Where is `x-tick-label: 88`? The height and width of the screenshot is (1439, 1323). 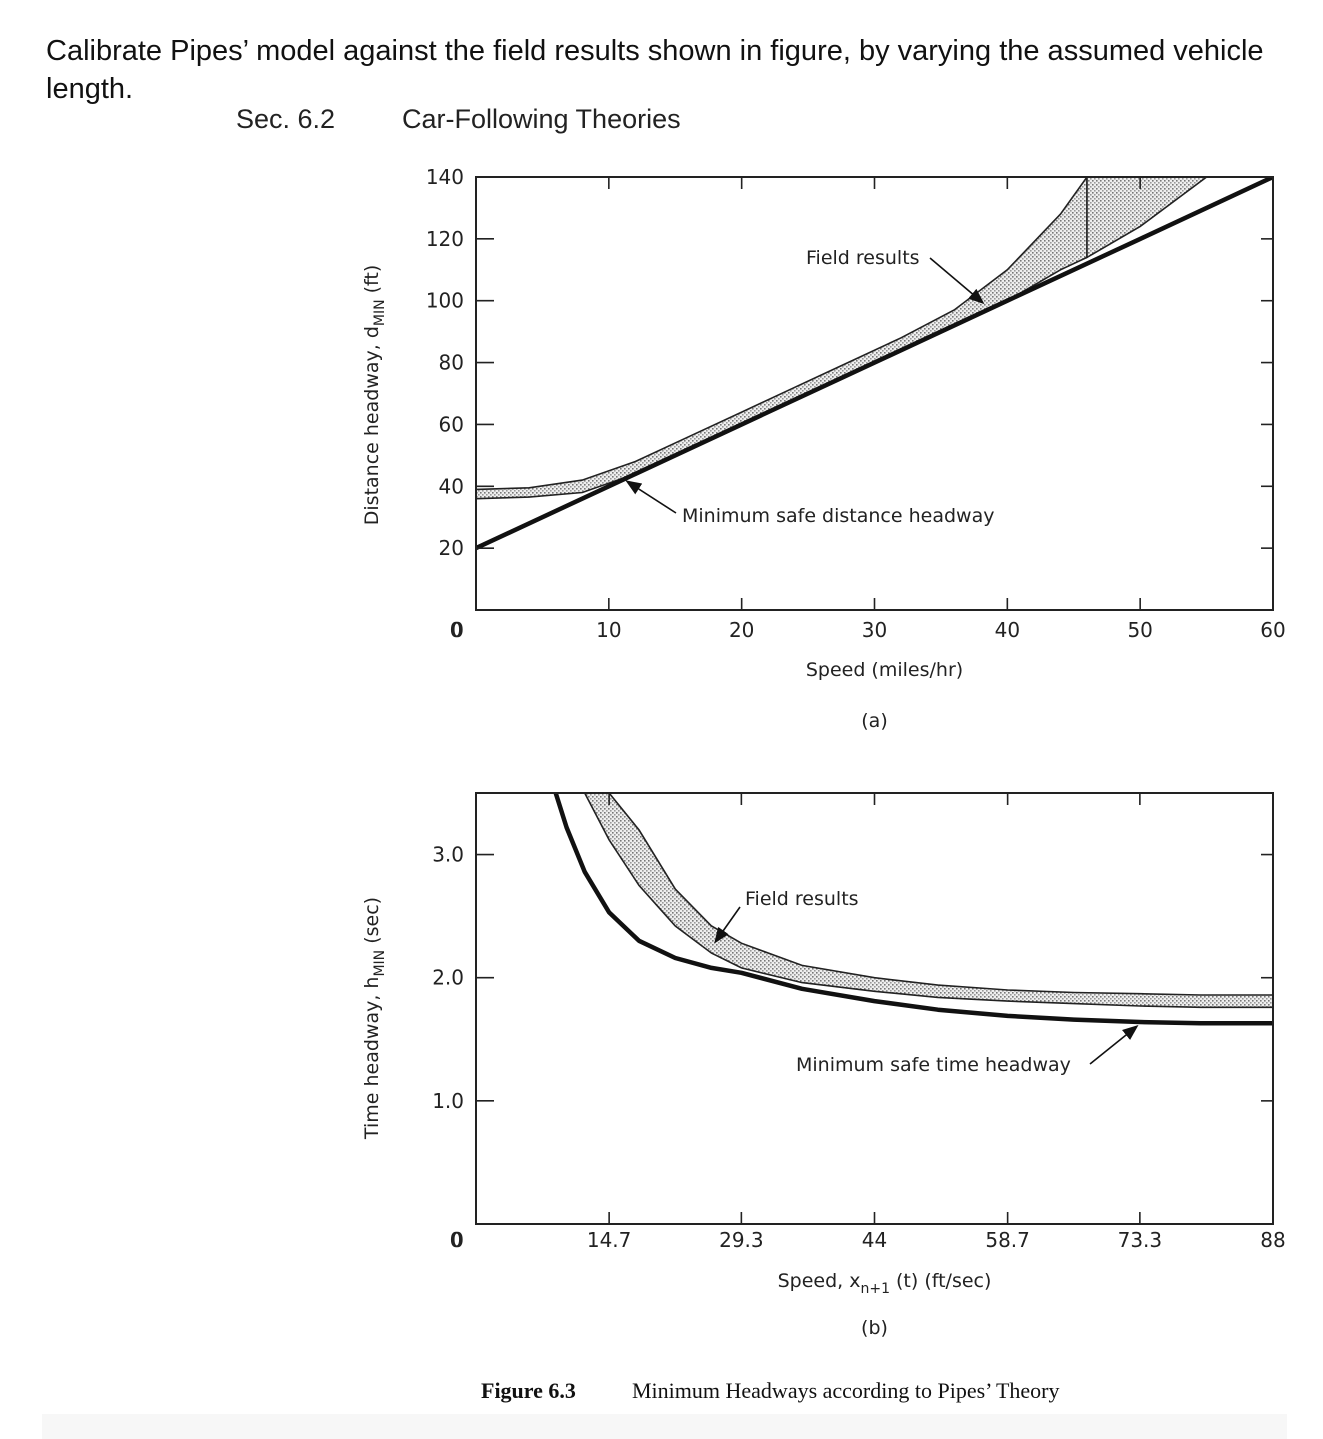
x-tick-label: 88 is located at coordinates (1272, 1240).